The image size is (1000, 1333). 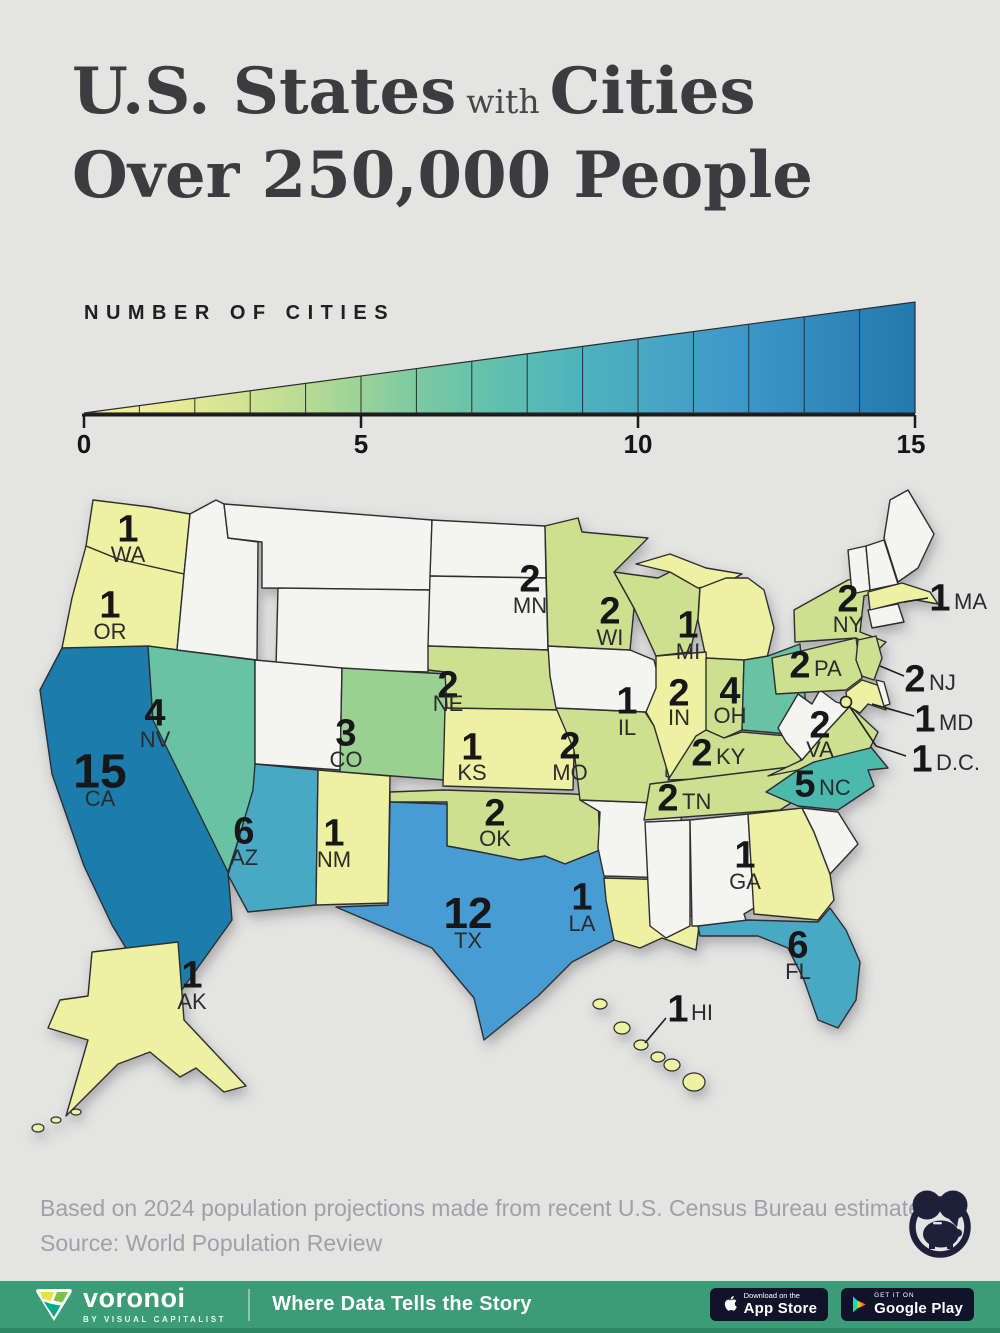 I want to click on legend-tick-label: 10, so click(x=638, y=444).